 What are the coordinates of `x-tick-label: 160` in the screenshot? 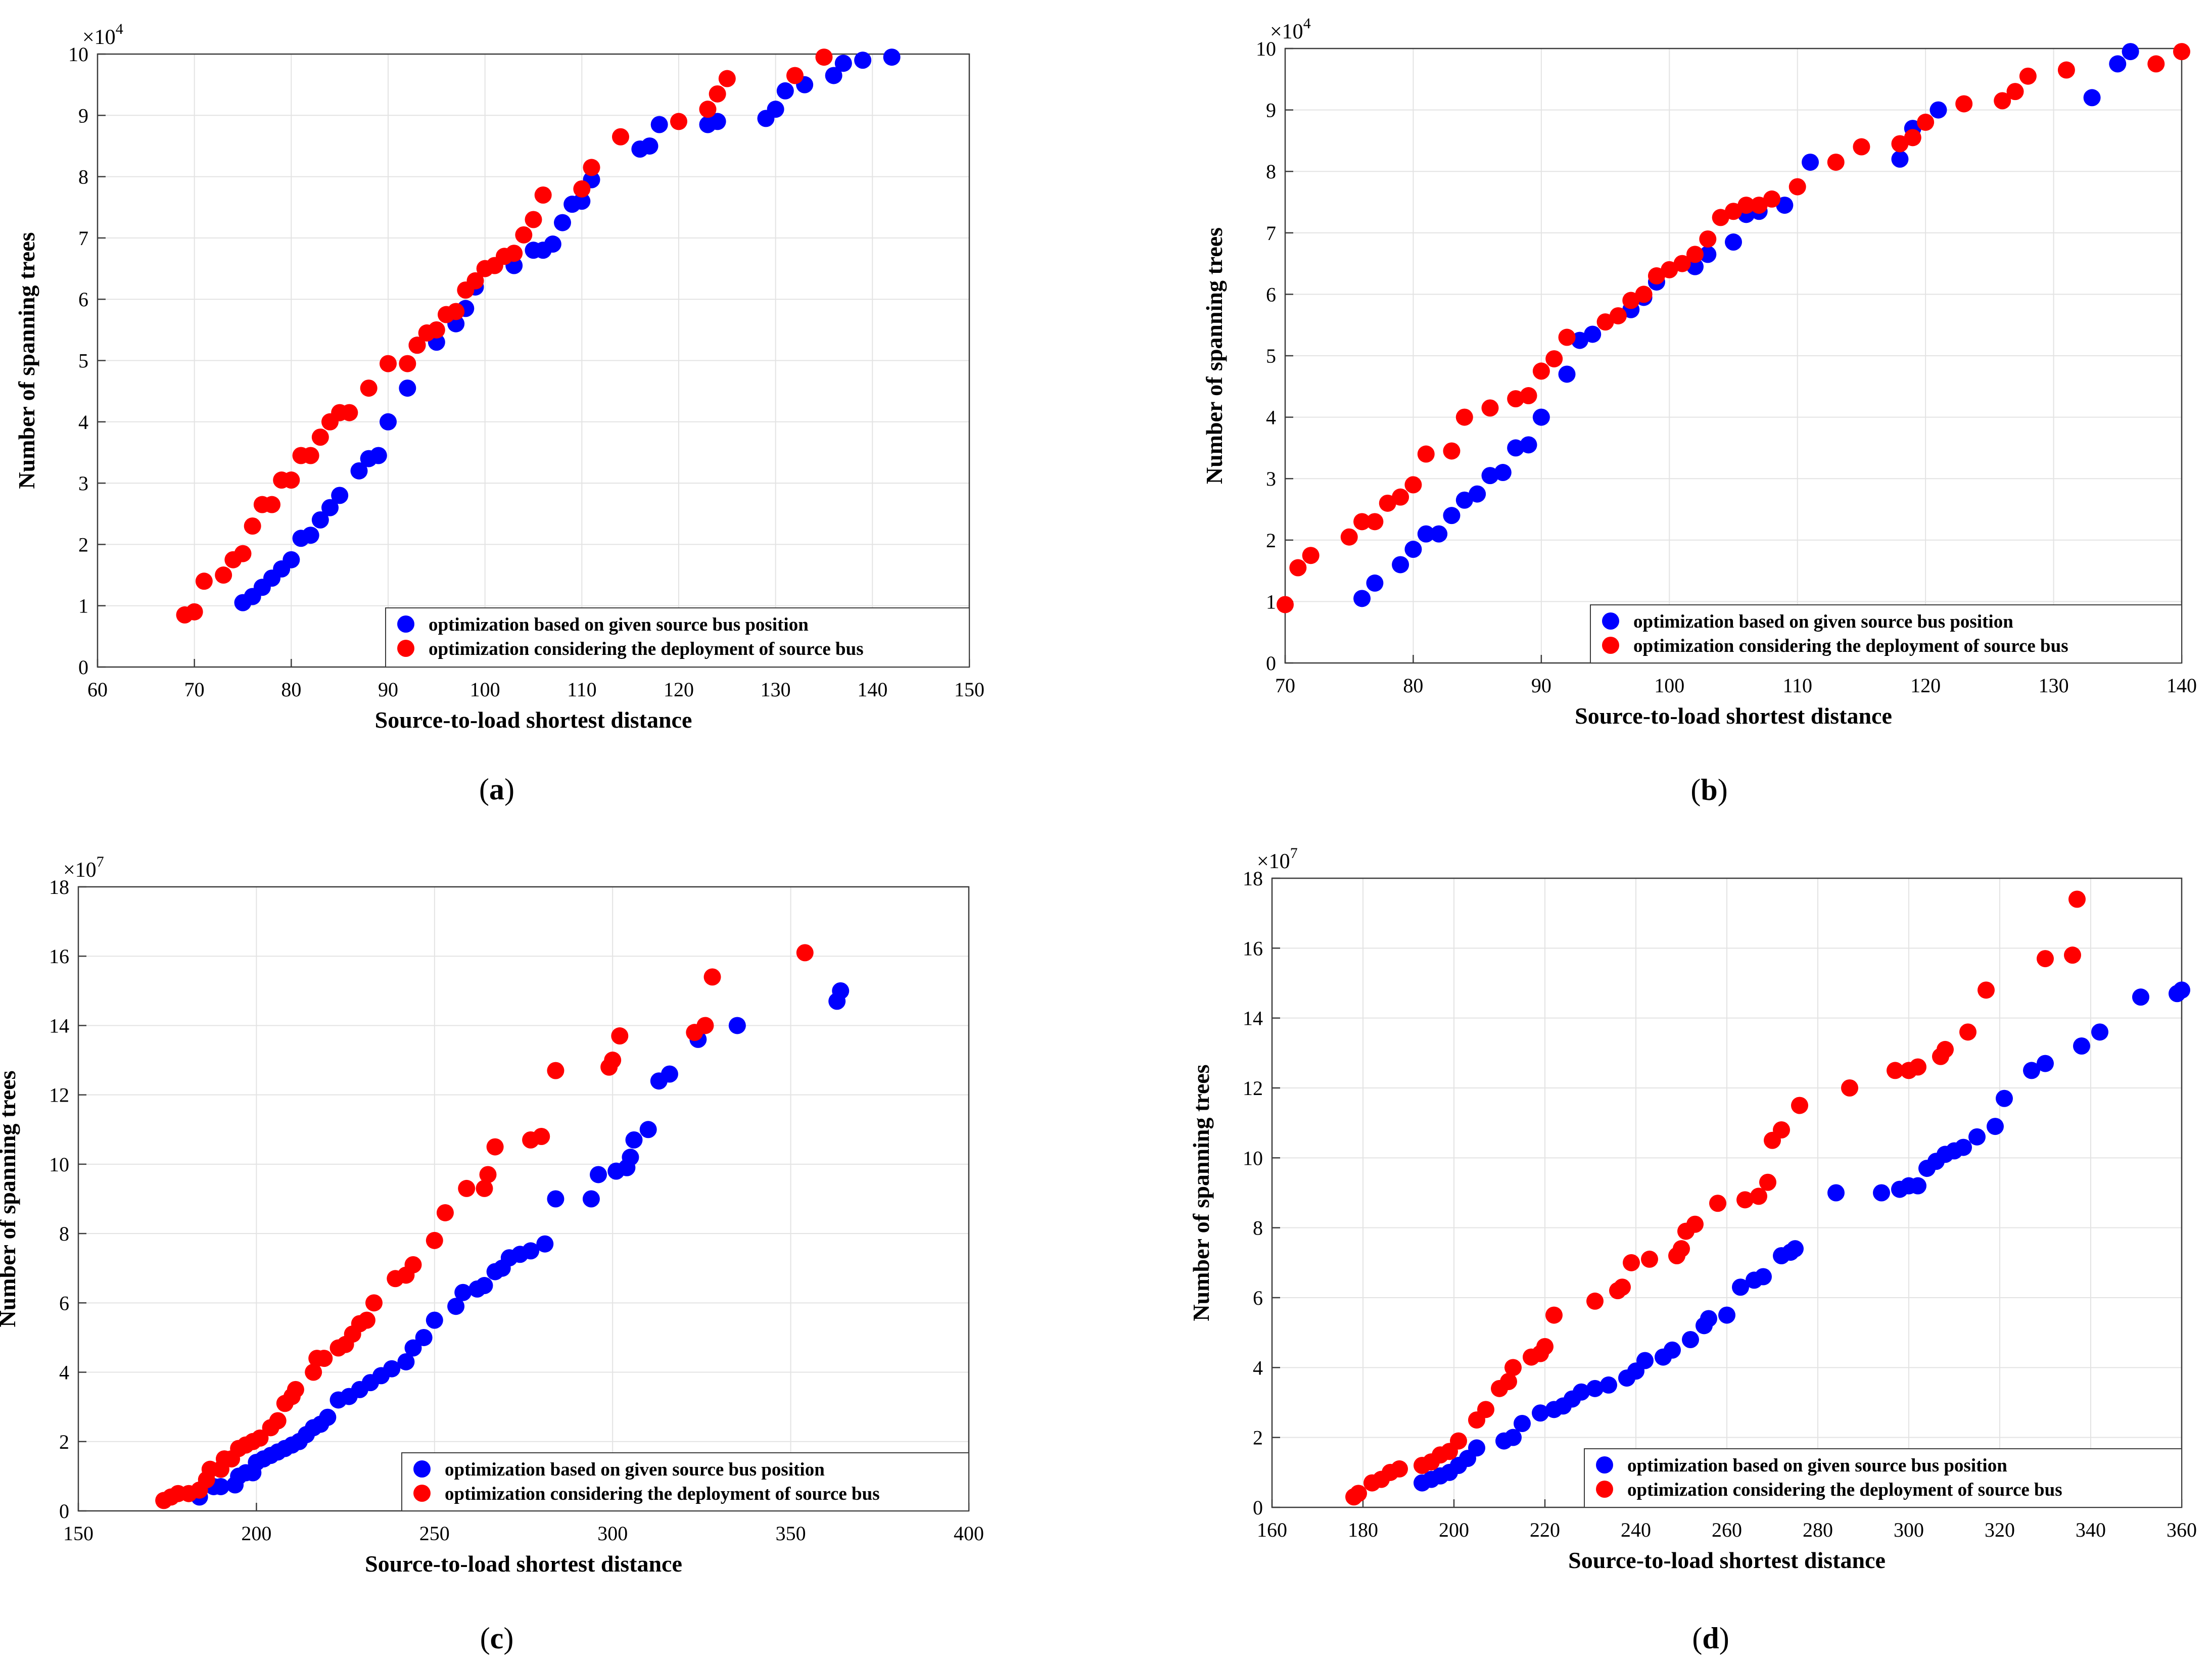 It's located at (1272, 1529).